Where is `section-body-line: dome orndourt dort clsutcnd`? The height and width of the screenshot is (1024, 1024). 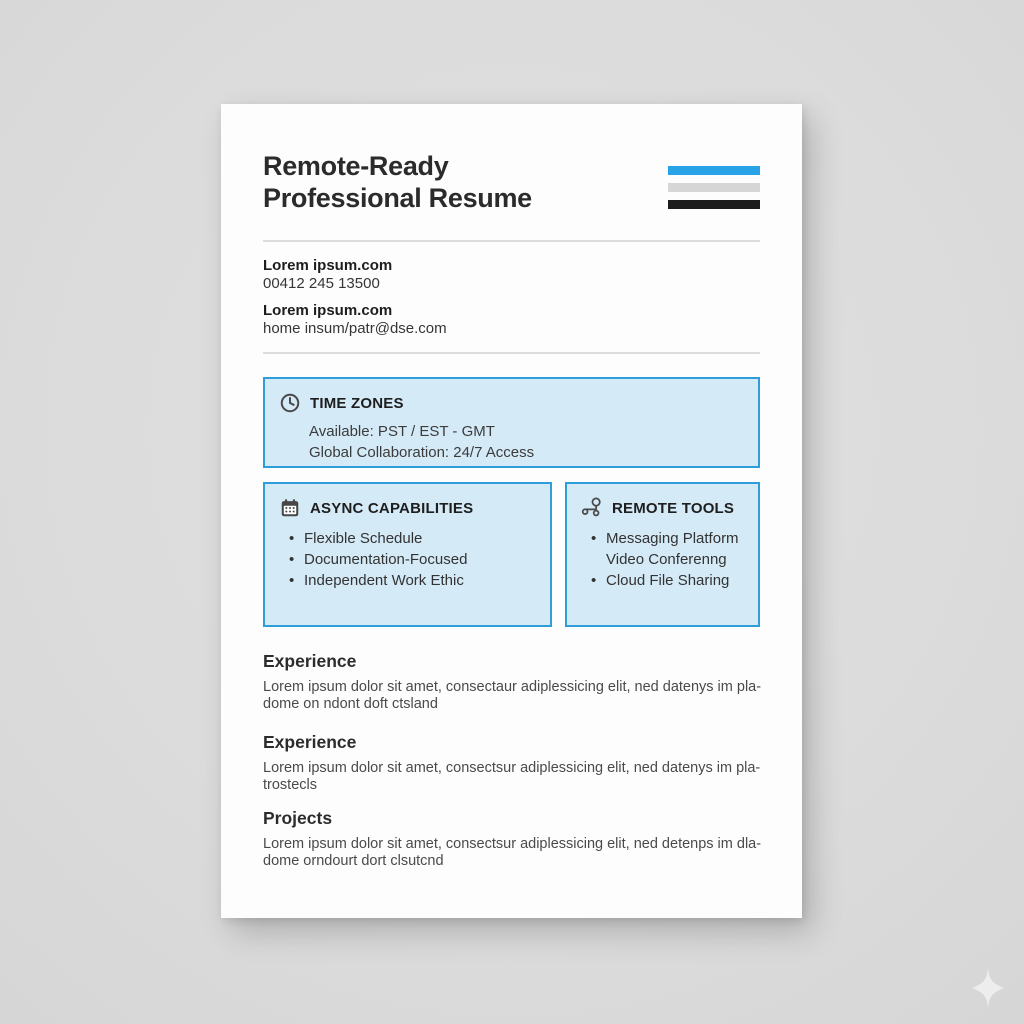
section-body-line: dome orndourt dort clsutcnd is located at coordinates (353, 860).